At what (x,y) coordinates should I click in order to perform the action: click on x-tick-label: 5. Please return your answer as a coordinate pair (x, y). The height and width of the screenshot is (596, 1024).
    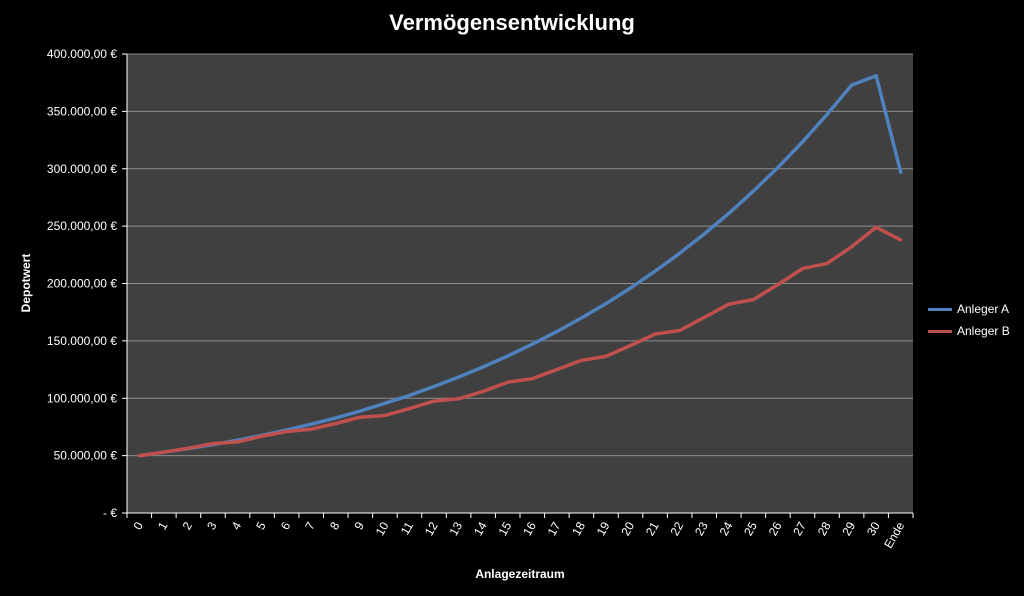
    Looking at the image, I should click on (261, 525).